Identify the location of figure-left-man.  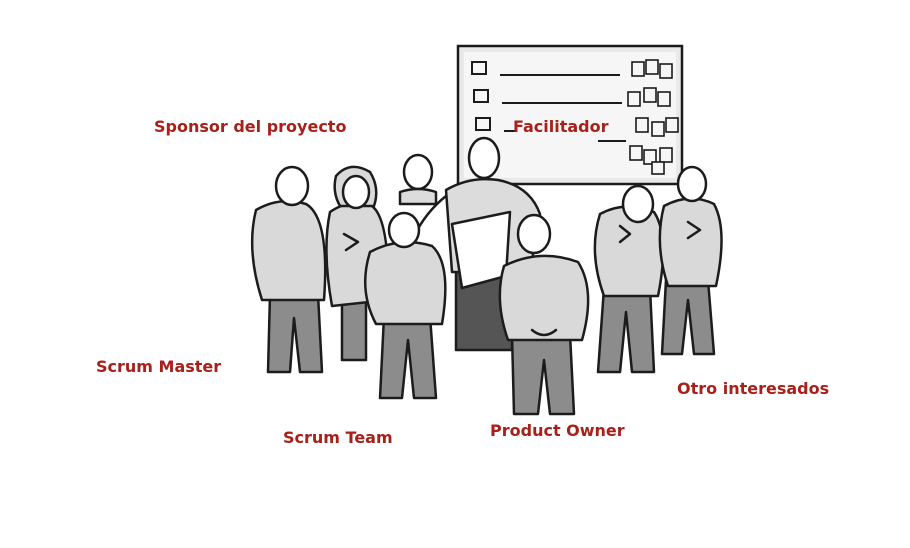
(288, 269).